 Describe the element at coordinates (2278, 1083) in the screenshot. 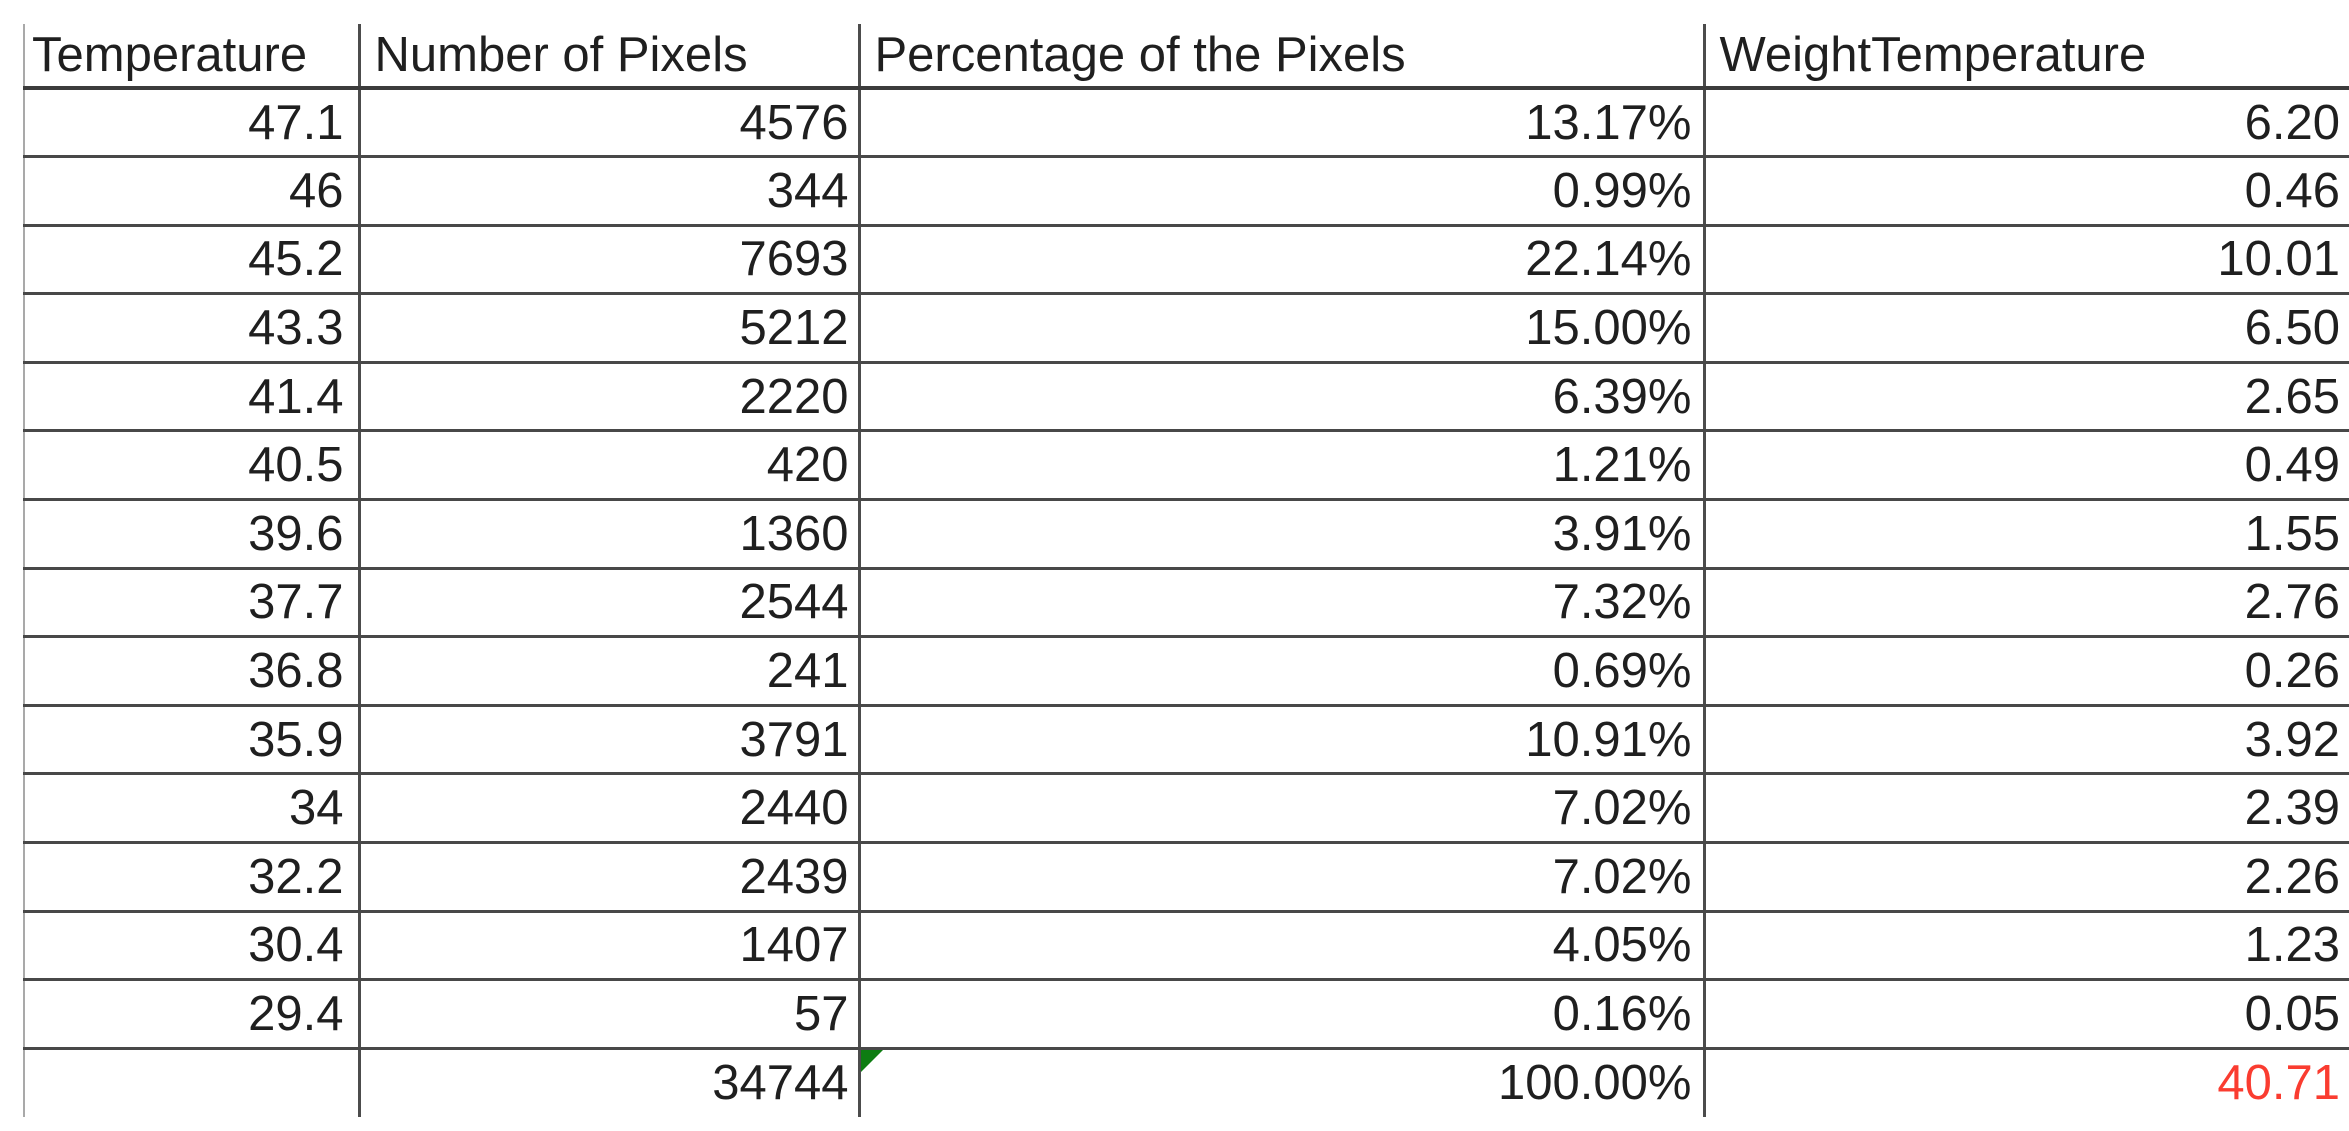

I see `cell-total-weight: 40.71` at that location.